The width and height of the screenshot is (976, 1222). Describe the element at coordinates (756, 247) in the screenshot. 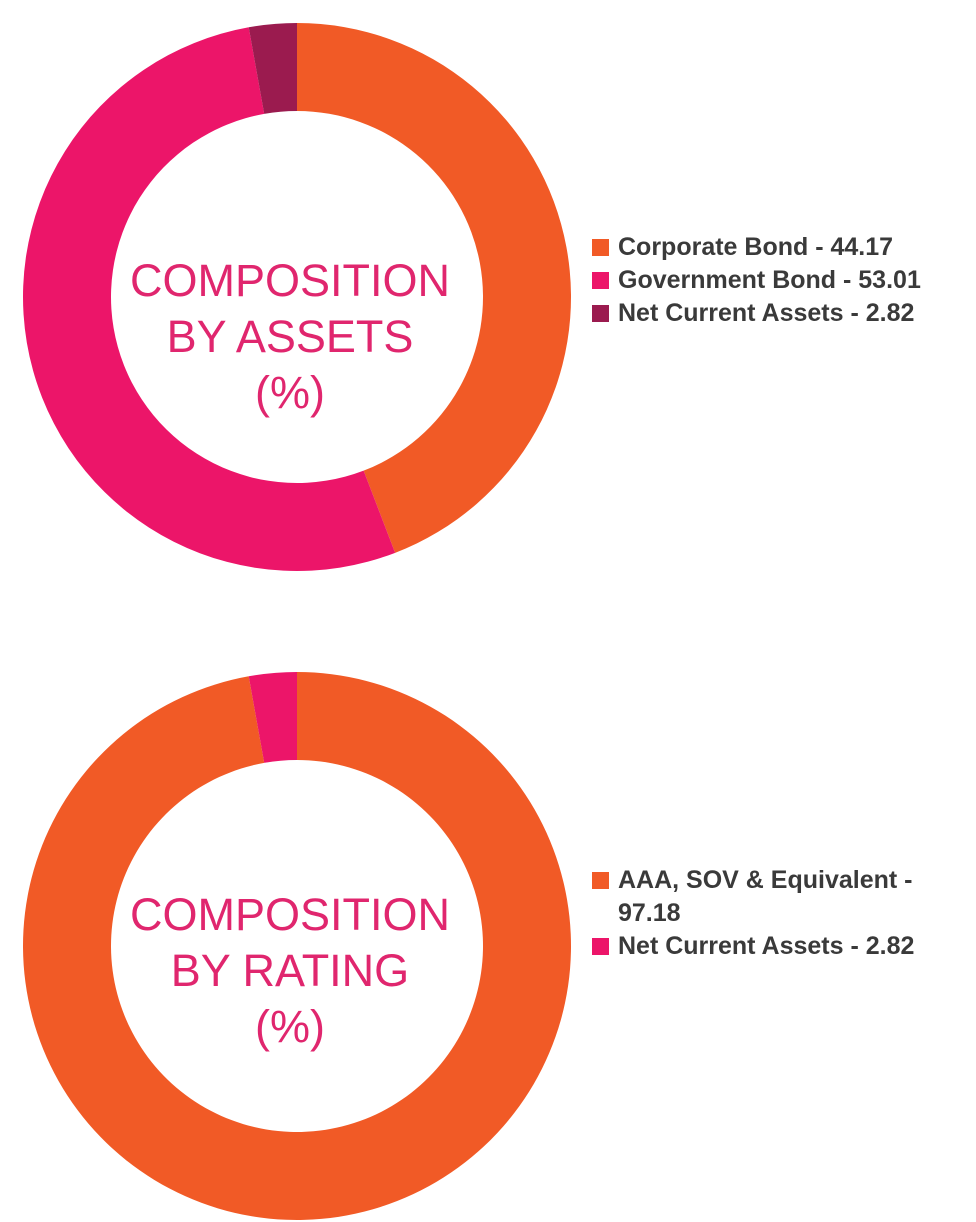

I see `legend-label: Corporate Bond - 44.17` at that location.